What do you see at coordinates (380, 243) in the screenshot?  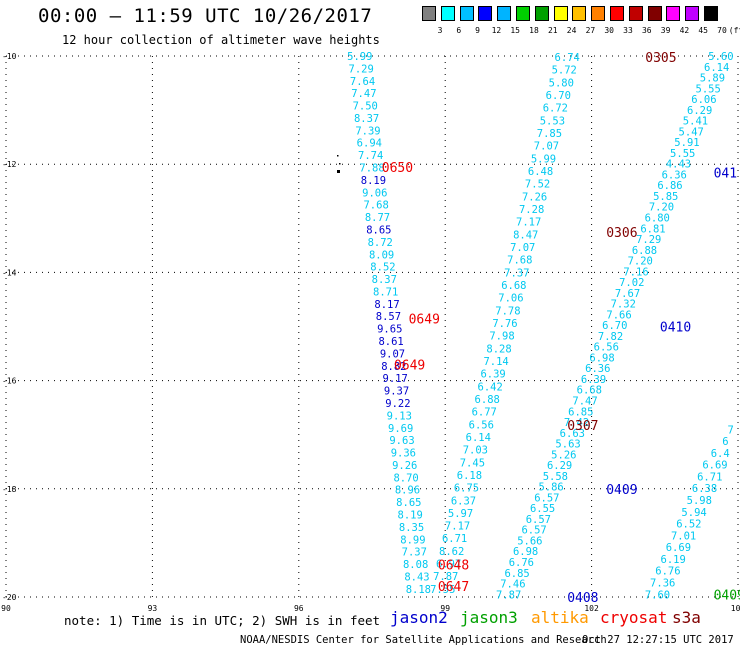 I see `wave-height-value: 8.72` at bounding box center [380, 243].